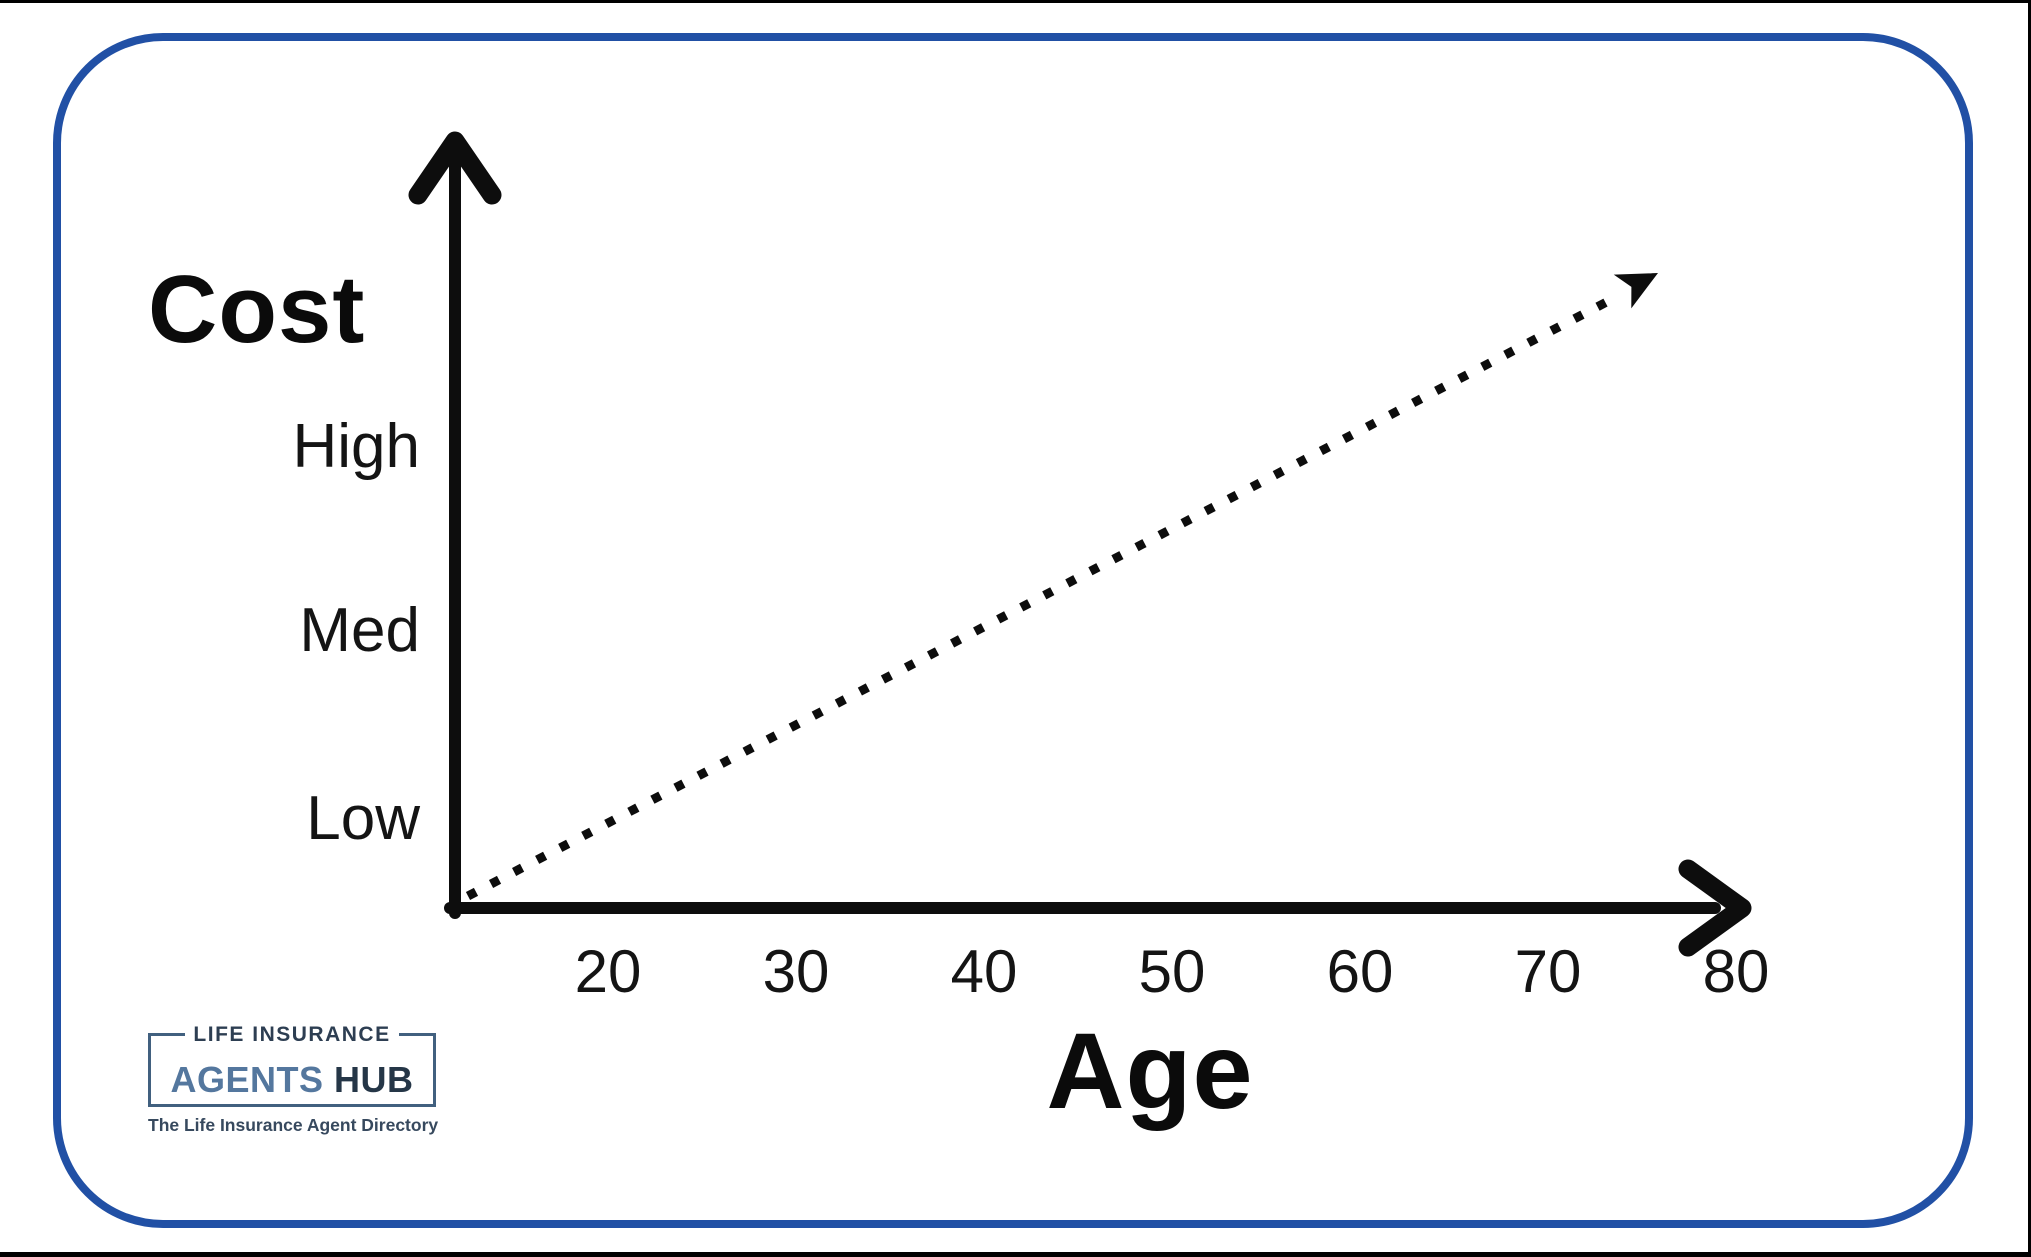 This screenshot has height=1257, width=2031. What do you see at coordinates (1548, 971) in the screenshot?
I see `x-tick-70: 70` at bounding box center [1548, 971].